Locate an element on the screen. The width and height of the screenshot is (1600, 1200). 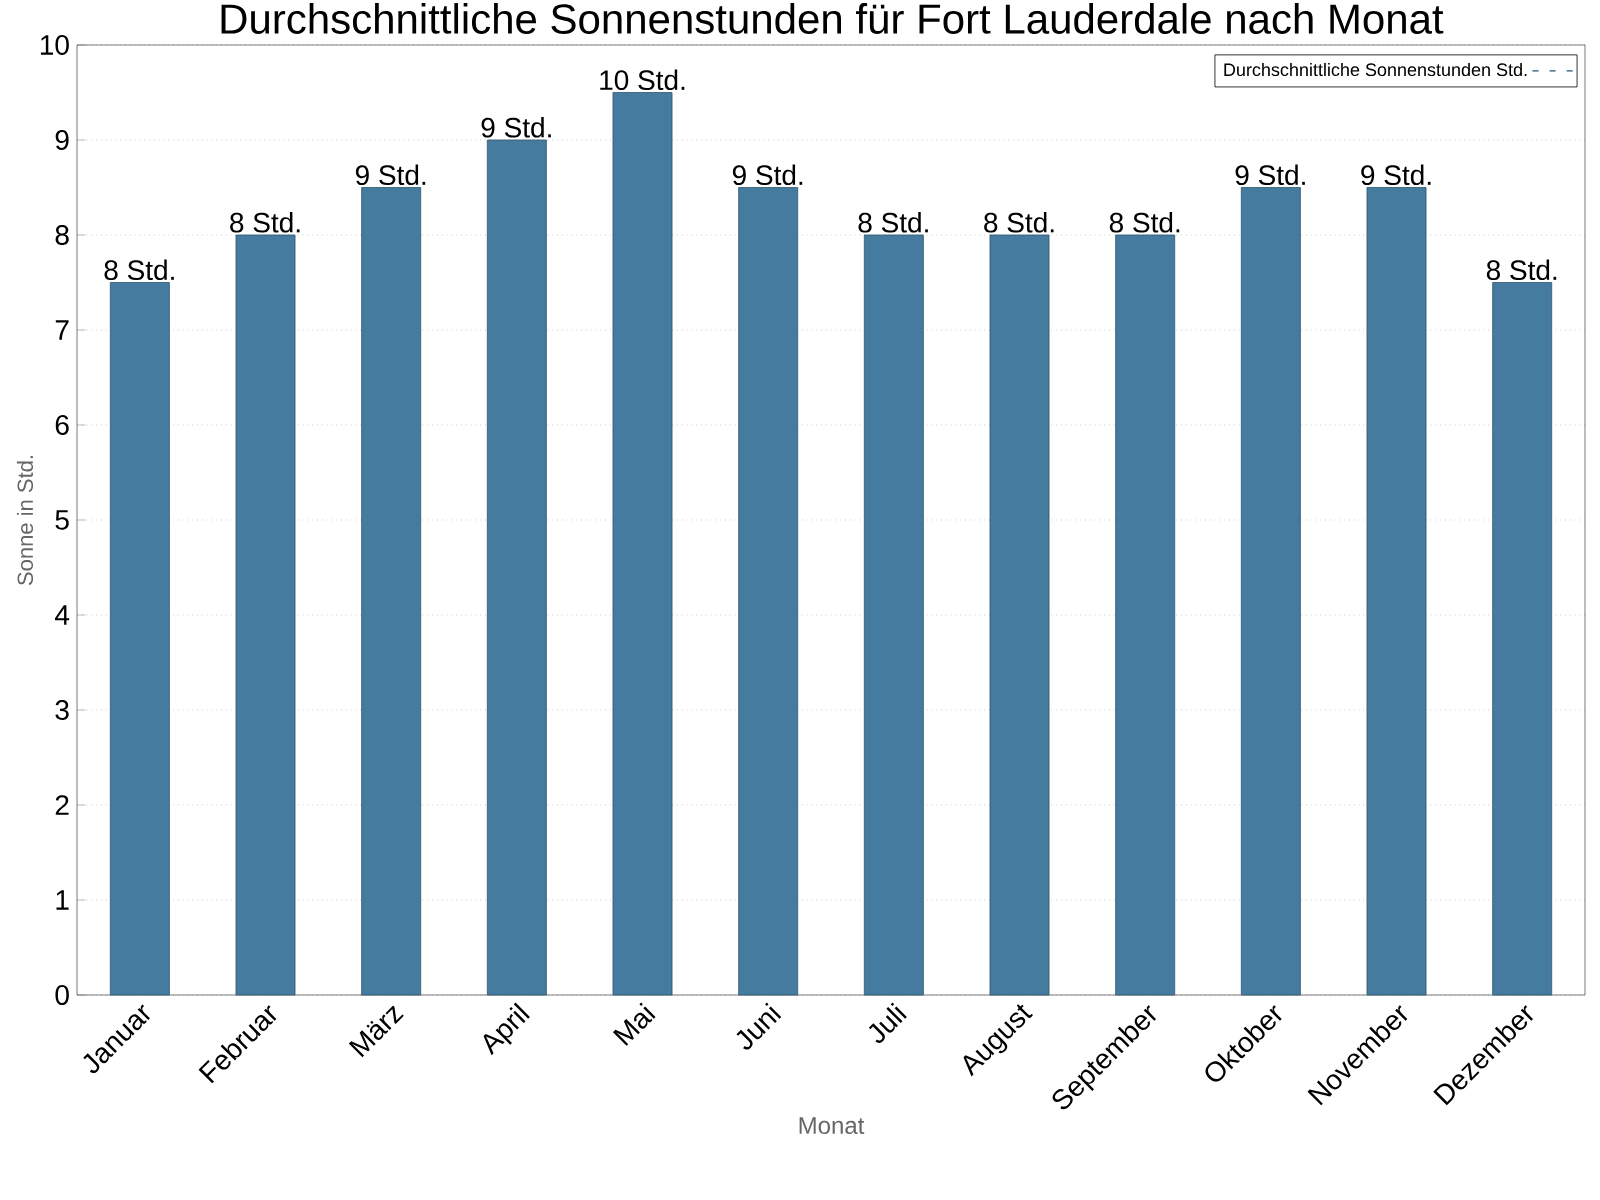
y-tick-label: 6 is located at coordinates (62, 425).